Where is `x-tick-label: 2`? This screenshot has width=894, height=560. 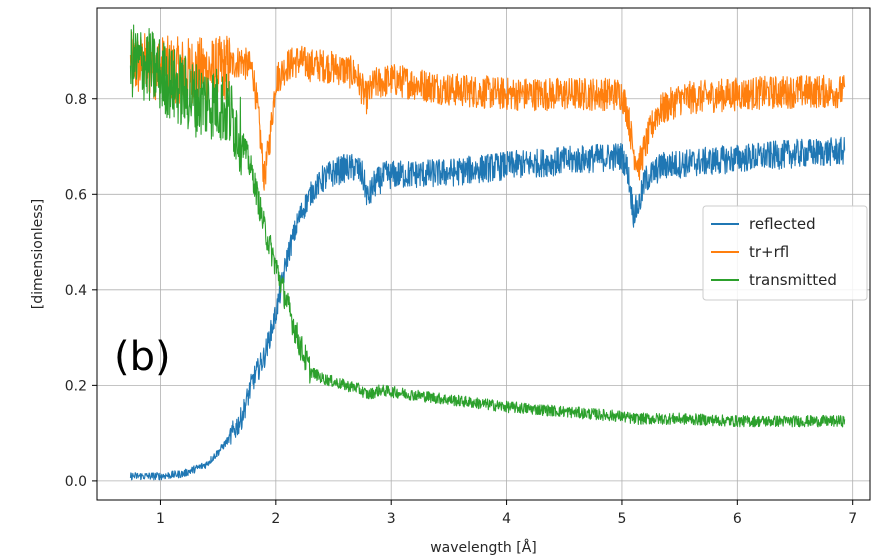
x-tick-label: 2 is located at coordinates (275, 519).